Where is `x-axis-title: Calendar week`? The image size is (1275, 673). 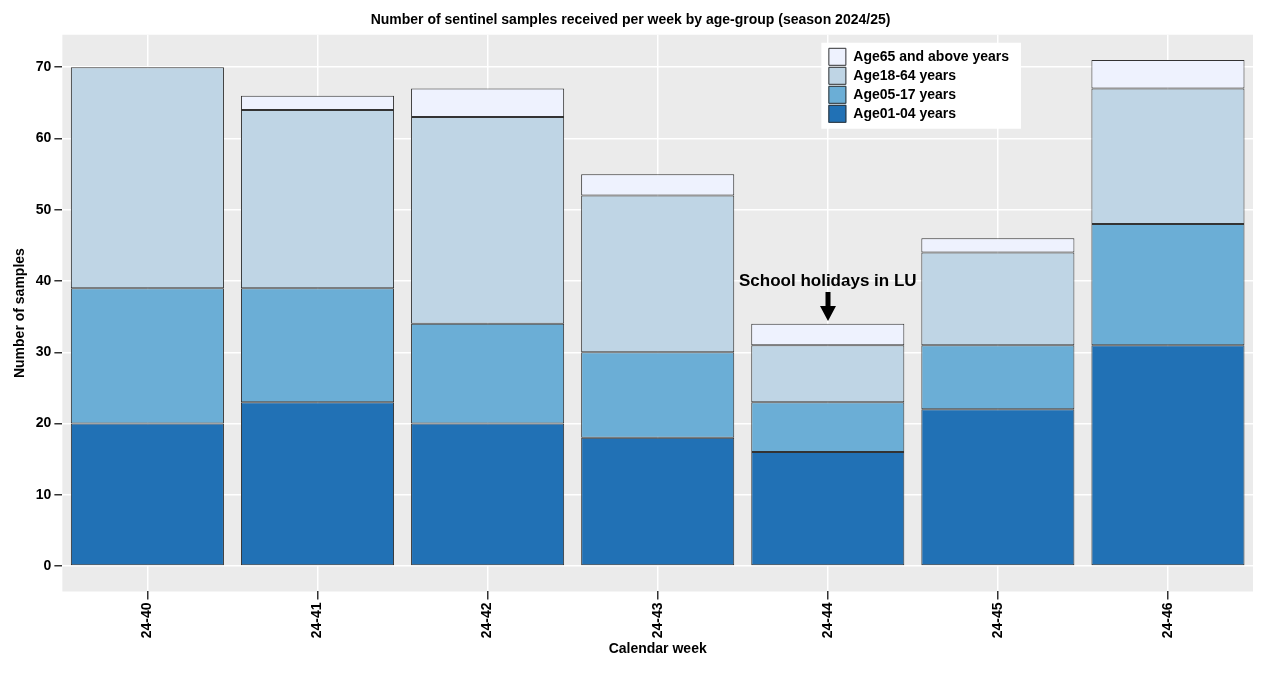 x-axis-title: Calendar week is located at coordinates (657, 648).